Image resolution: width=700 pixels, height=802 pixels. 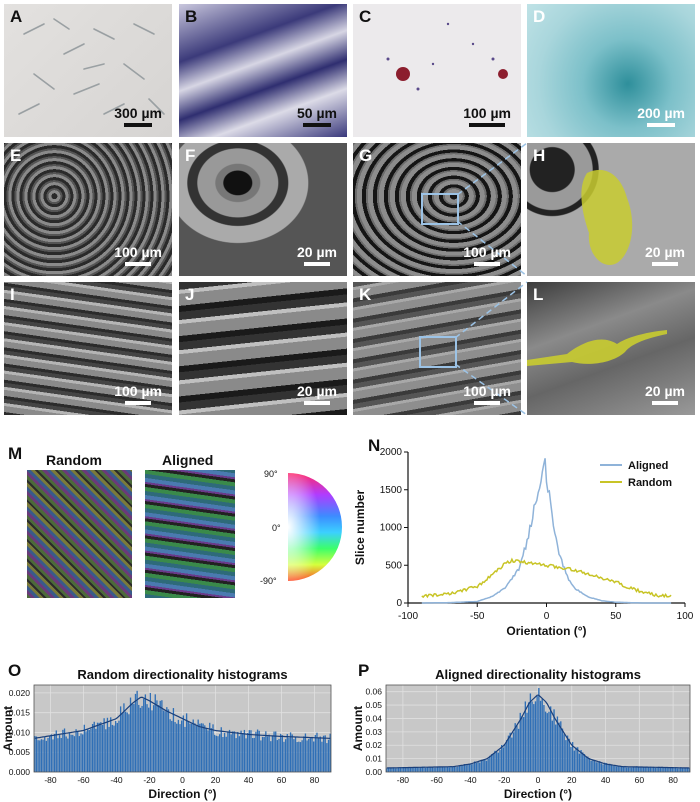 What do you see at coordinates (685, 616) in the screenshot?
I see `x-tick-label: 100` at bounding box center [685, 616].